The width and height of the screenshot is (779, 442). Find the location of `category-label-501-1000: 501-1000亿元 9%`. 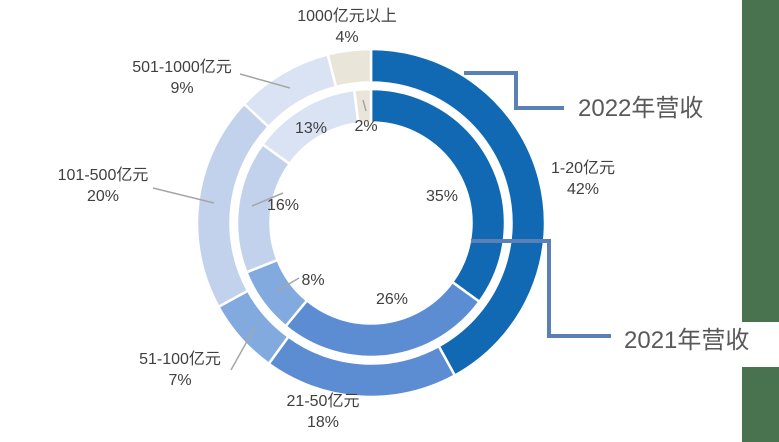

category-label-501-1000: 501-1000亿元 9% is located at coordinates (182, 78).